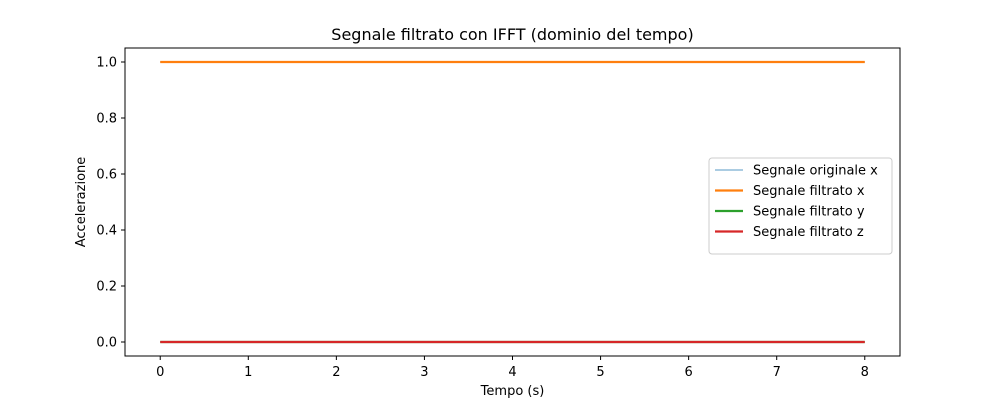  I want to click on y-tick-label: 0.2, so click(106, 287).